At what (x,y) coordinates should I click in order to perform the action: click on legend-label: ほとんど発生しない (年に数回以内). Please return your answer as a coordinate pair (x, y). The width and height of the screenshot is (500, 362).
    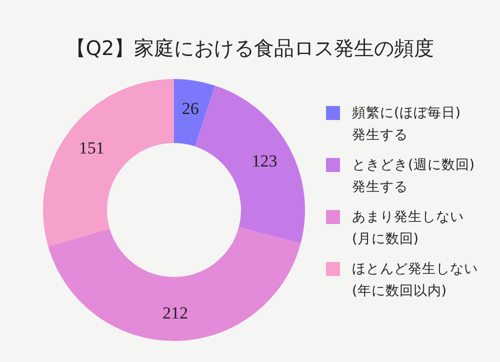
    Looking at the image, I should click on (415, 280).